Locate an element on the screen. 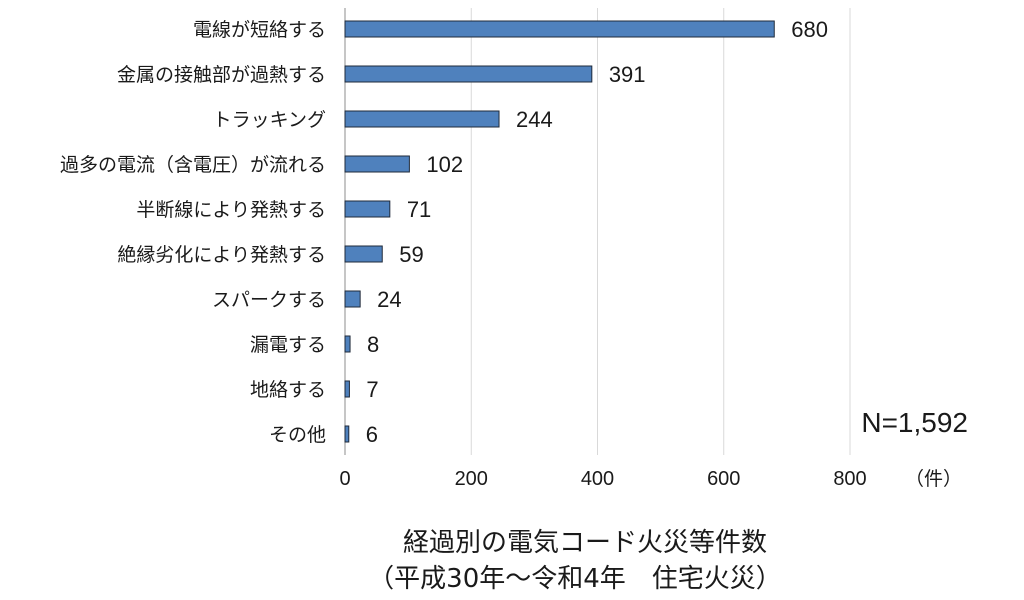 The width and height of the screenshot is (1024, 600). x-tick-label: 400 is located at coordinates (597, 479).